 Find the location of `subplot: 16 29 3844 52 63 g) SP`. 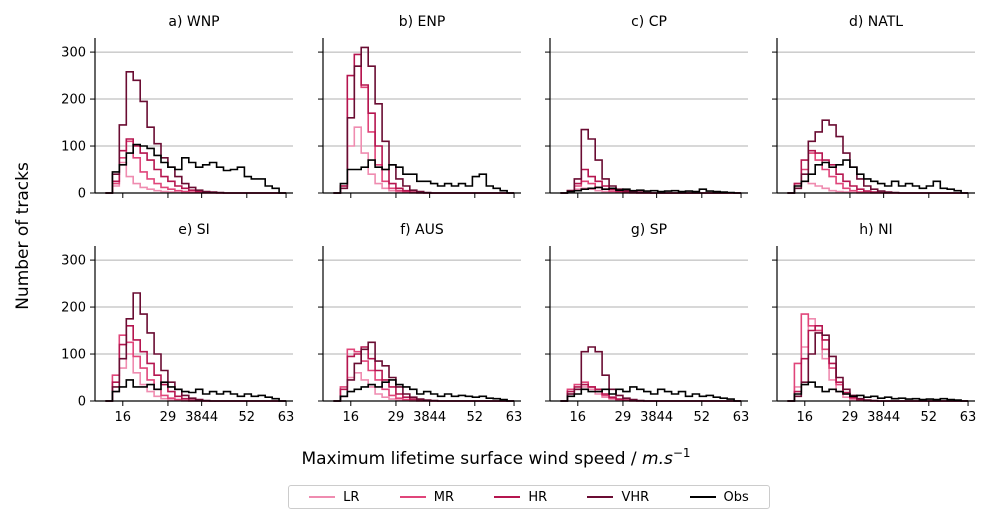

subplot: 16 29 3844 52 63 g) SP is located at coordinates (647, 323).